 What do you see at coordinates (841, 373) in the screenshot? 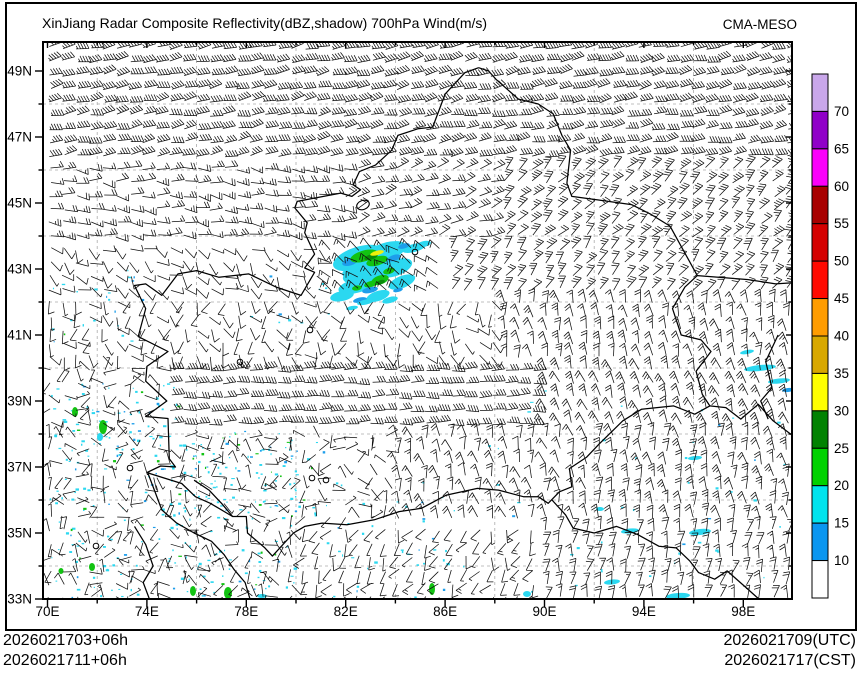
I see `colorbar-label: 35` at bounding box center [841, 373].